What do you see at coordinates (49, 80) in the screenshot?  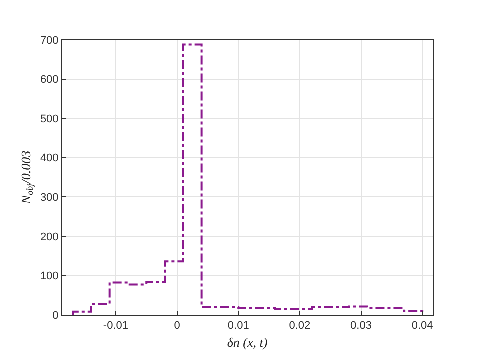 I see `y-tick-label: 600` at bounding box center [49, 80].